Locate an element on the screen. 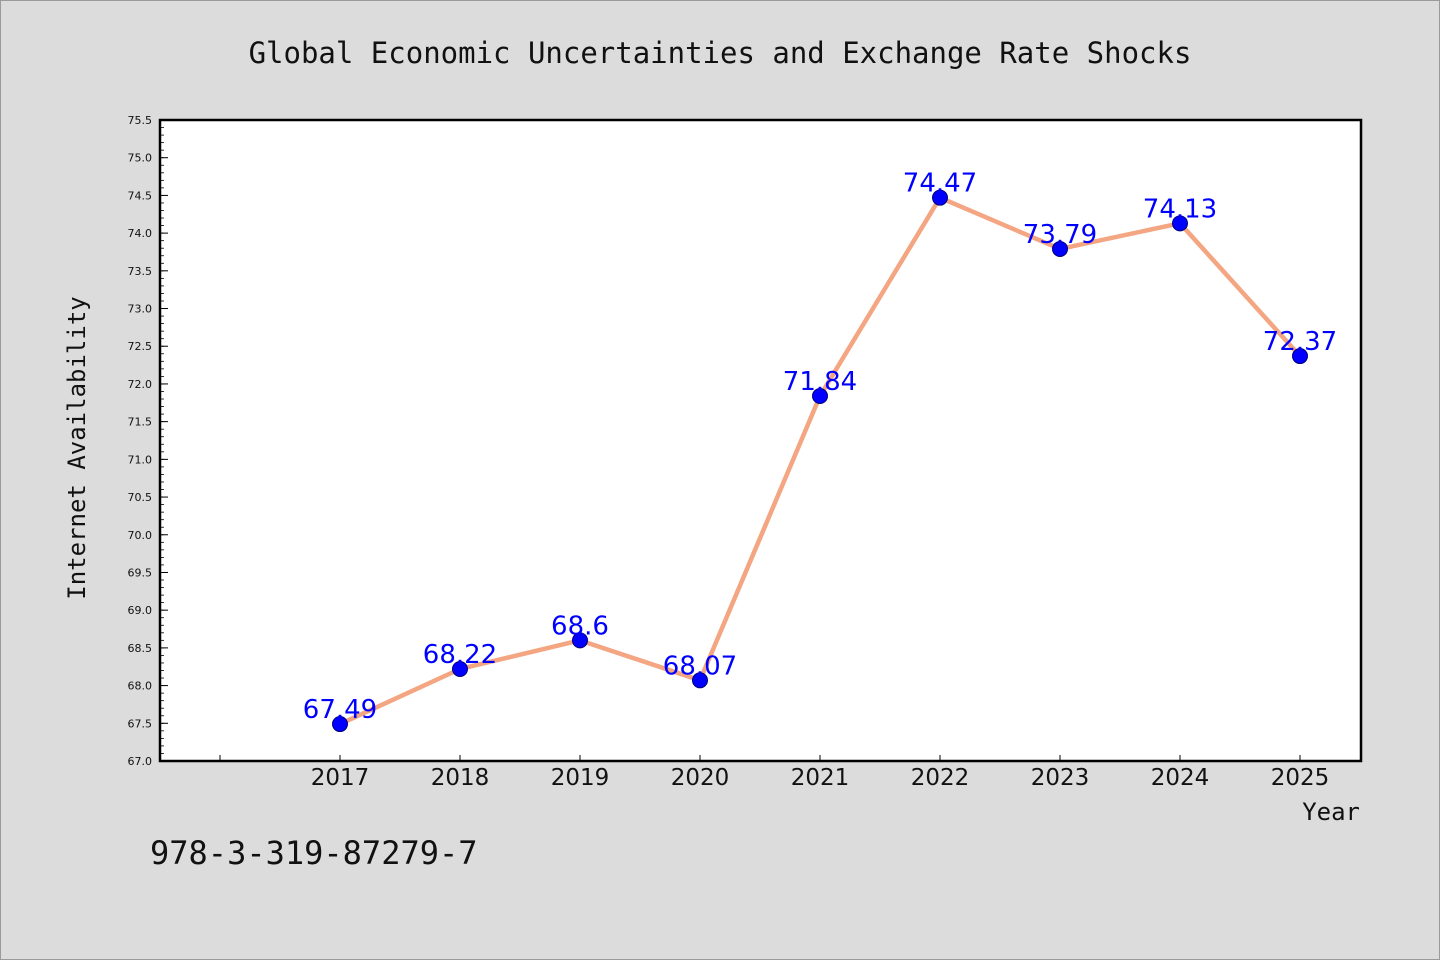  y-axis-label: Internet Availability is located at coordinates (77, 447).